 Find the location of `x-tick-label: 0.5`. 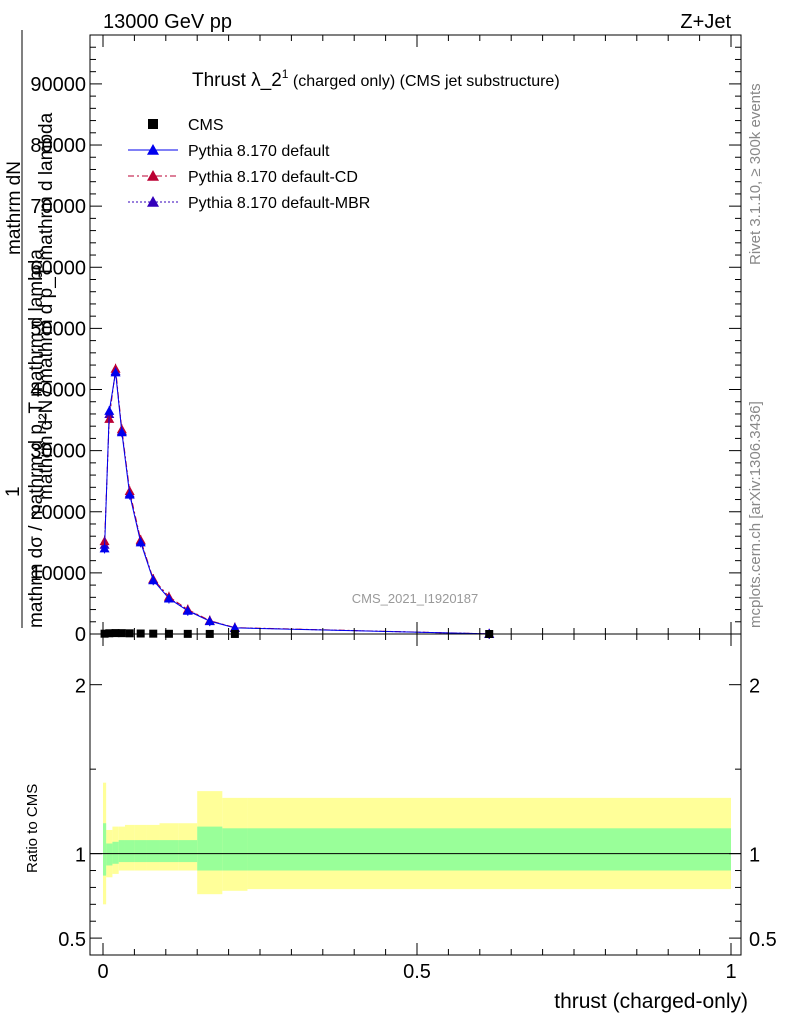

x-tick-label: 0.5 is located at coordinates (417, 972).